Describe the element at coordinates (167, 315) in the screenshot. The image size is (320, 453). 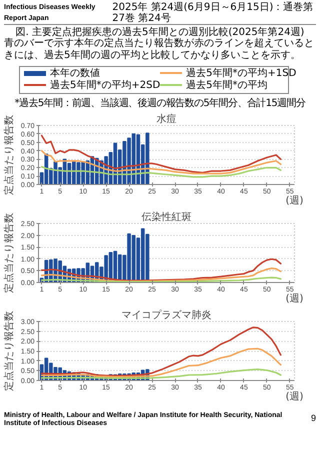
I see `chart-title: マイコプラズマ肺炎` at that location.